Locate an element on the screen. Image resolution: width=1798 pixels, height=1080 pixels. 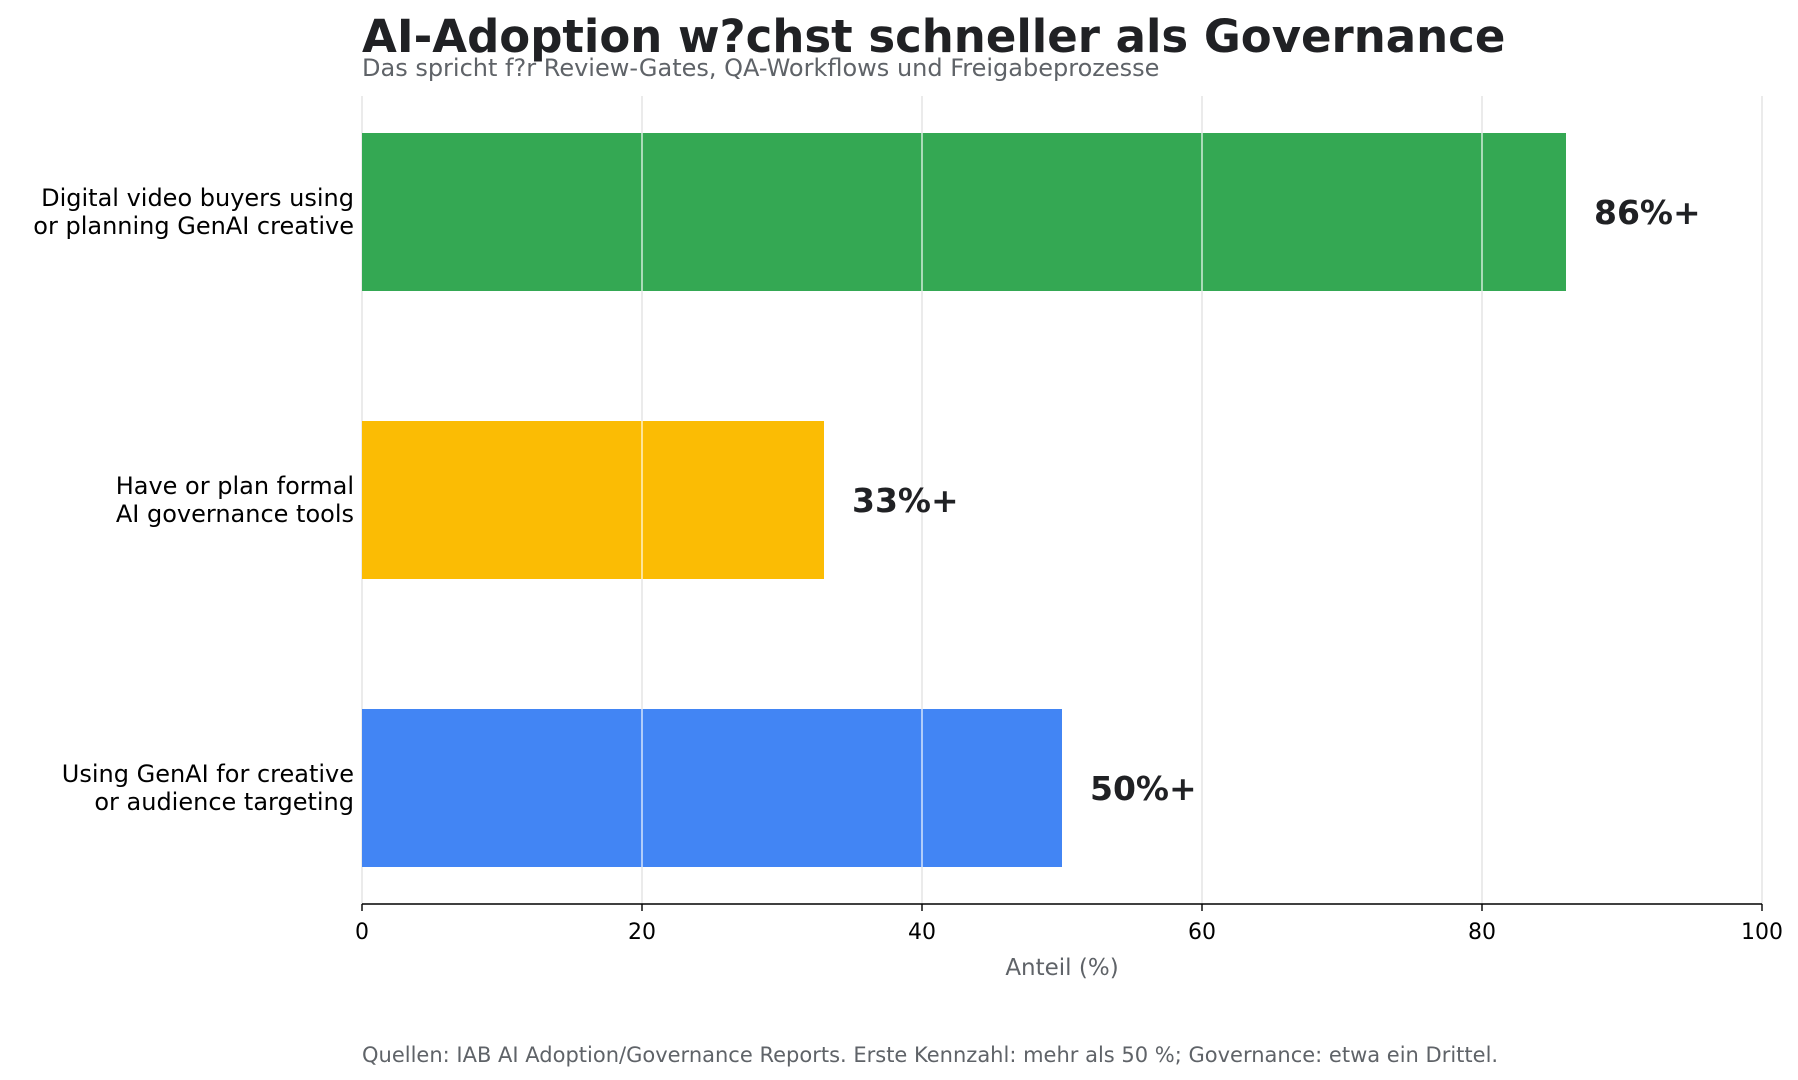
x-tick-label: 40 is located at coordinates (922, 932).